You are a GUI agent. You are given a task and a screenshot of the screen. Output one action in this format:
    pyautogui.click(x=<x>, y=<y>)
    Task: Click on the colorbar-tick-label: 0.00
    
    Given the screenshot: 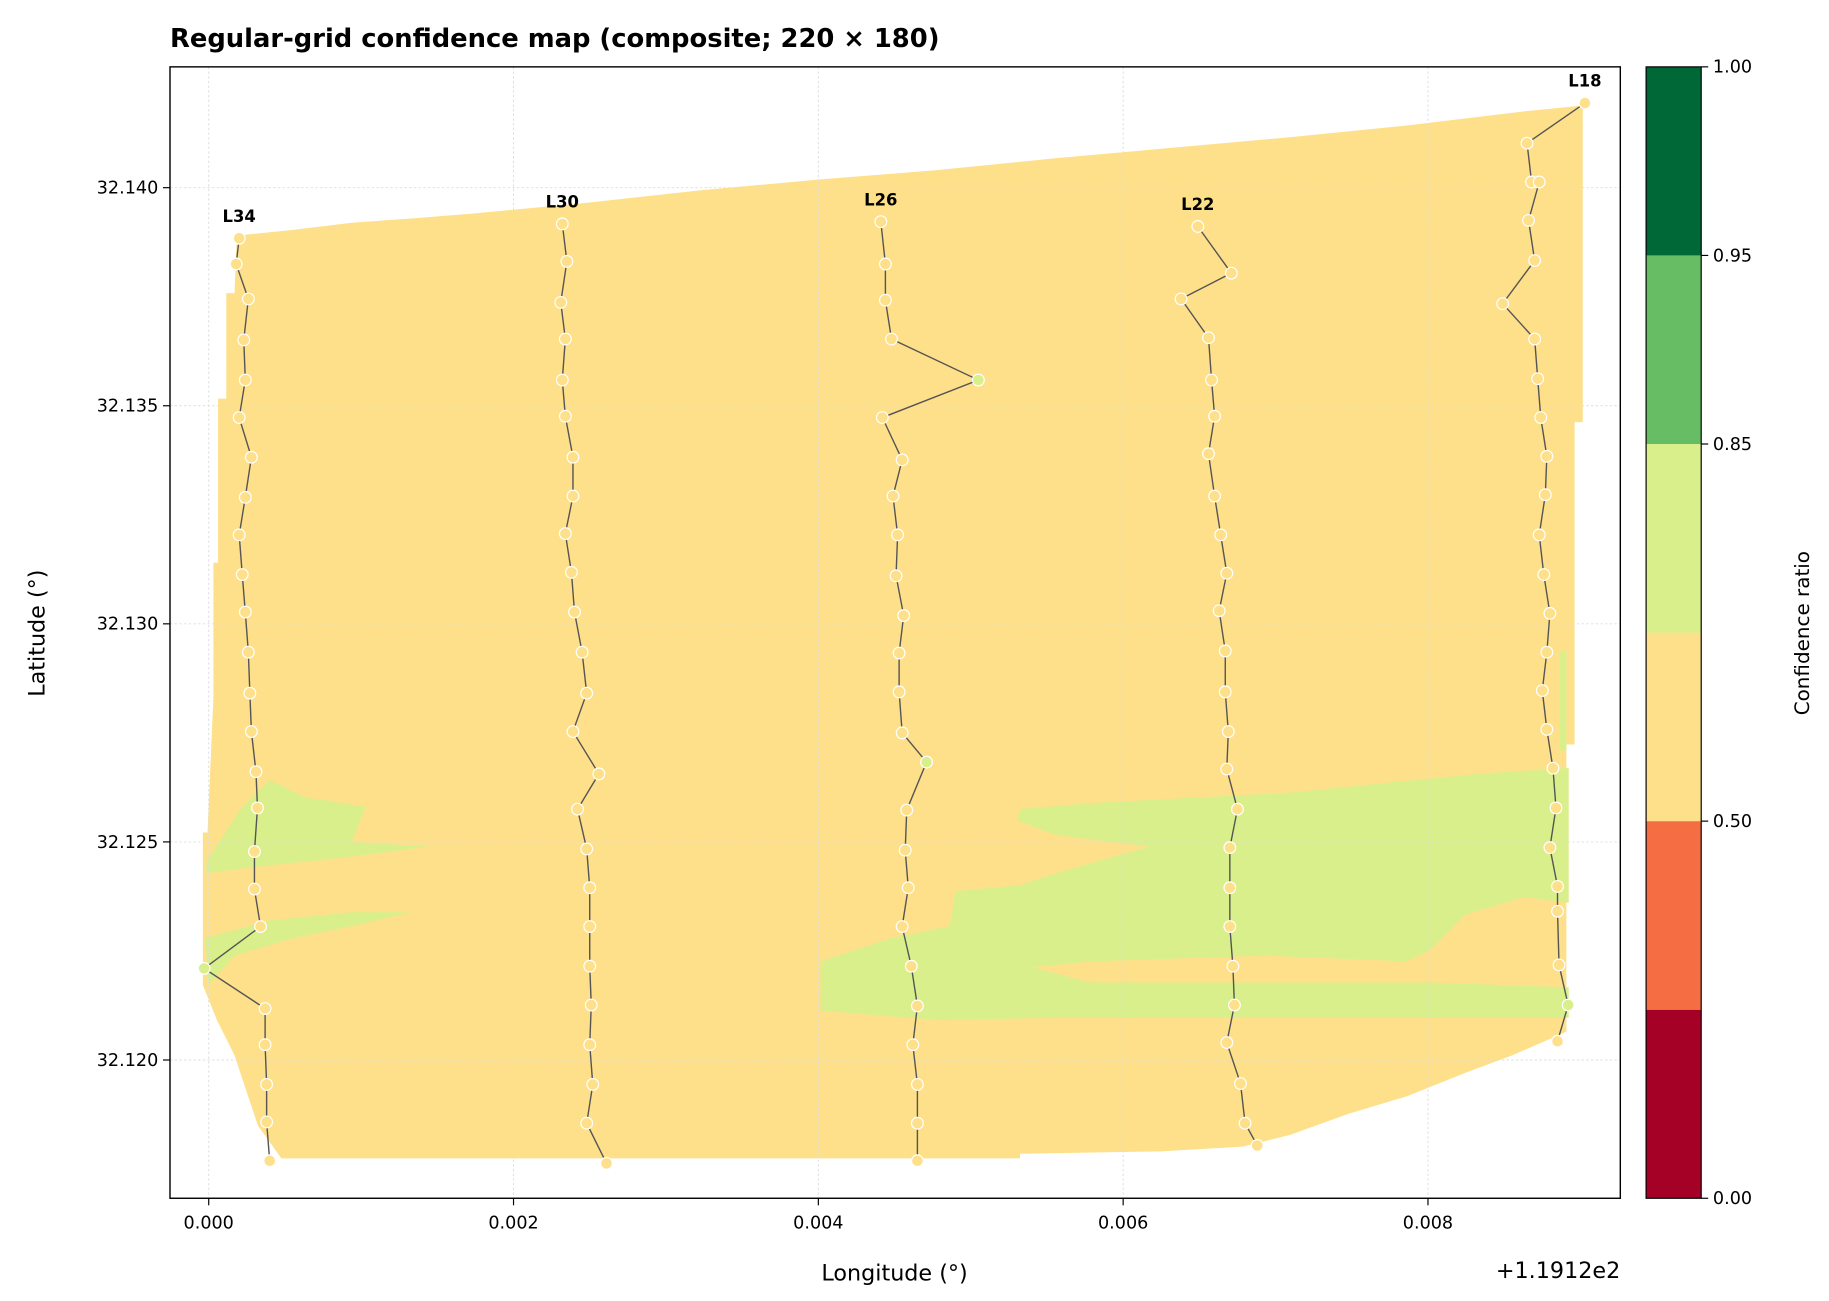 What is the action you would take?
    pyautogui.click(x=1732, y=1199)
    